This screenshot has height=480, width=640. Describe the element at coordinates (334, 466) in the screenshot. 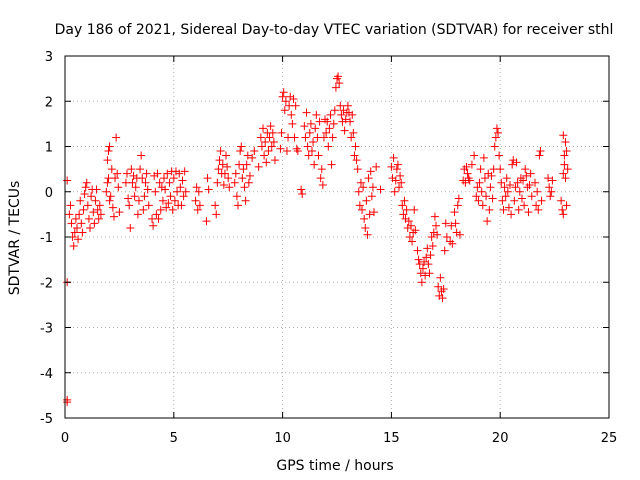

I see `x-axis-label: GPS time / hours` at that location.